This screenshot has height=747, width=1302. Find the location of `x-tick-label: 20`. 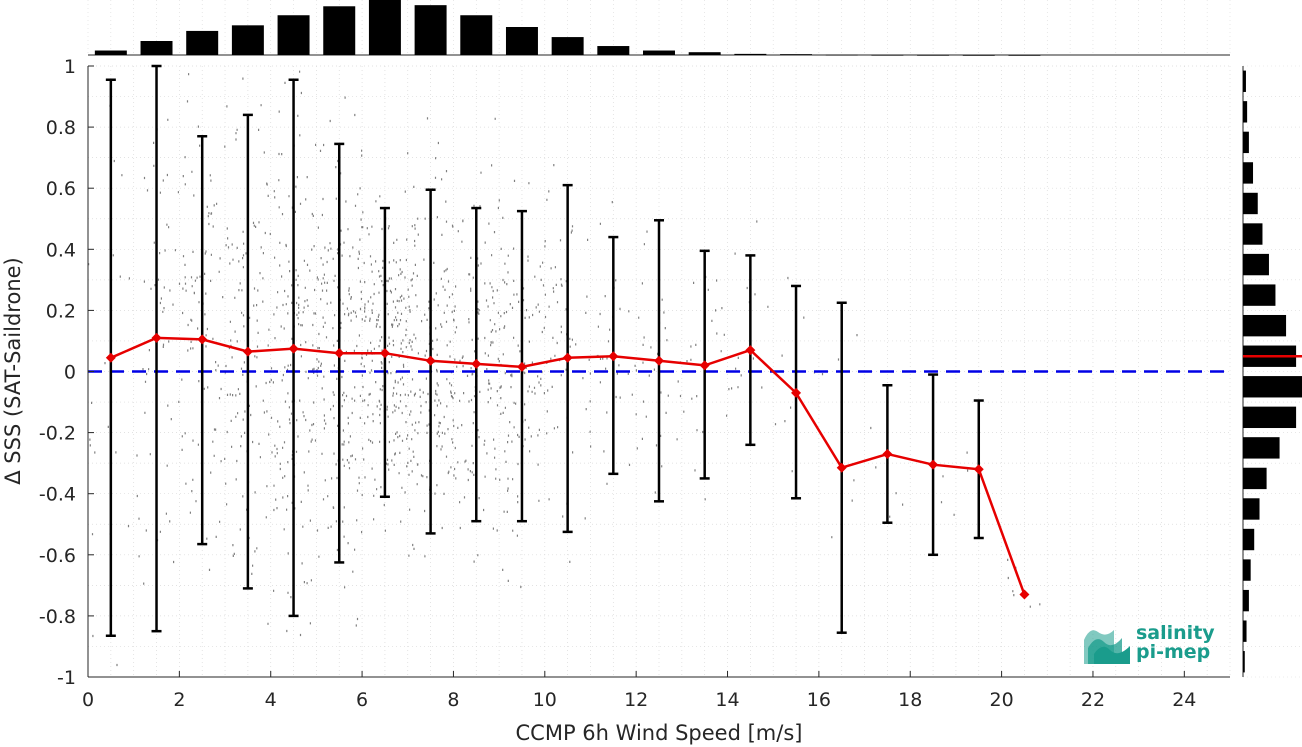

x-tick-label: 20 is located at coordinates (1002, 700).